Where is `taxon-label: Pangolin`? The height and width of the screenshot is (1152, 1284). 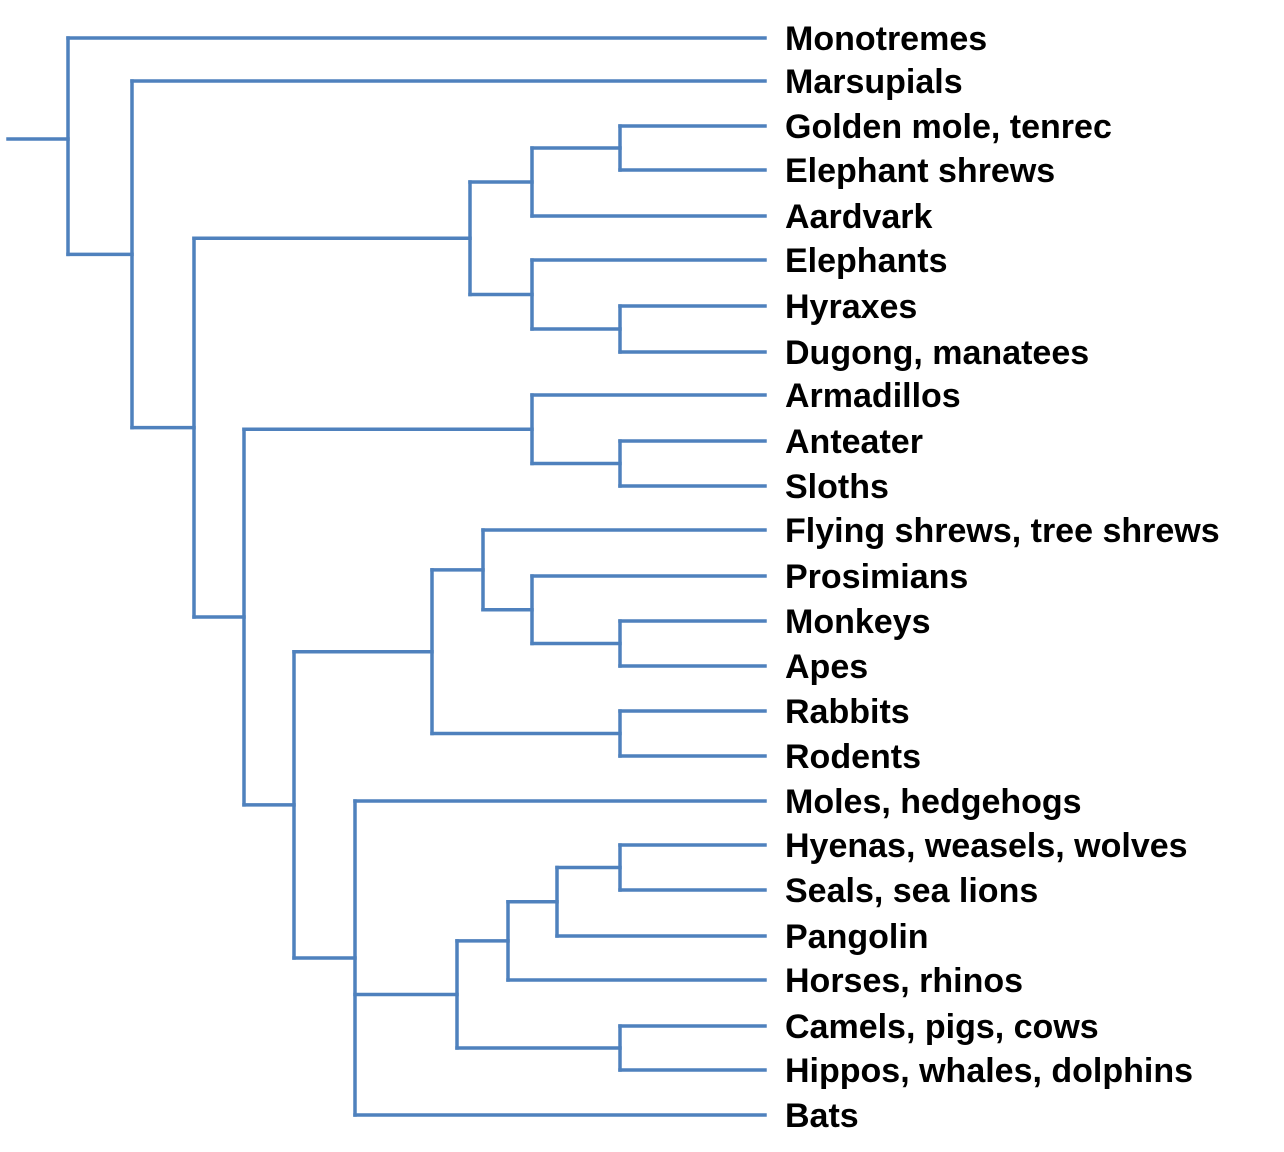 taxon-label: Pangolin is located at coordinates (857, 937).